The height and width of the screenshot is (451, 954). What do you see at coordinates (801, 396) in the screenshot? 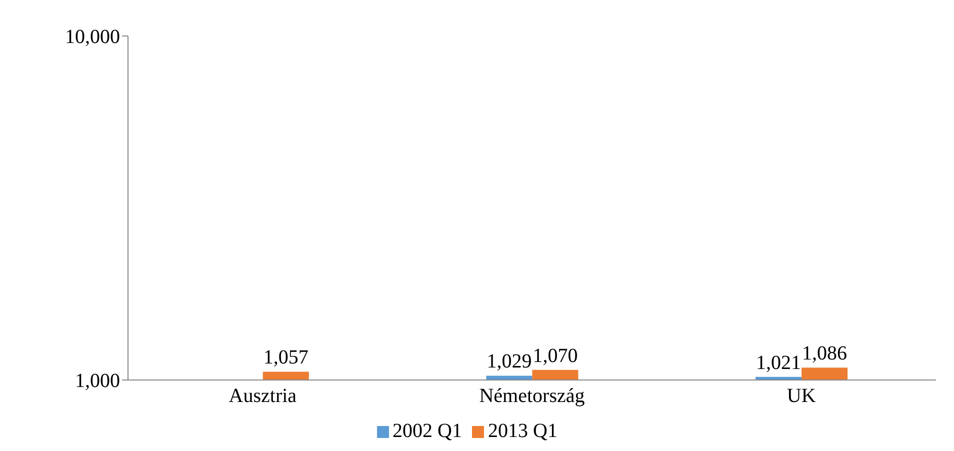
I see `x-tick-label: UK` at bounding box center [801, 396].